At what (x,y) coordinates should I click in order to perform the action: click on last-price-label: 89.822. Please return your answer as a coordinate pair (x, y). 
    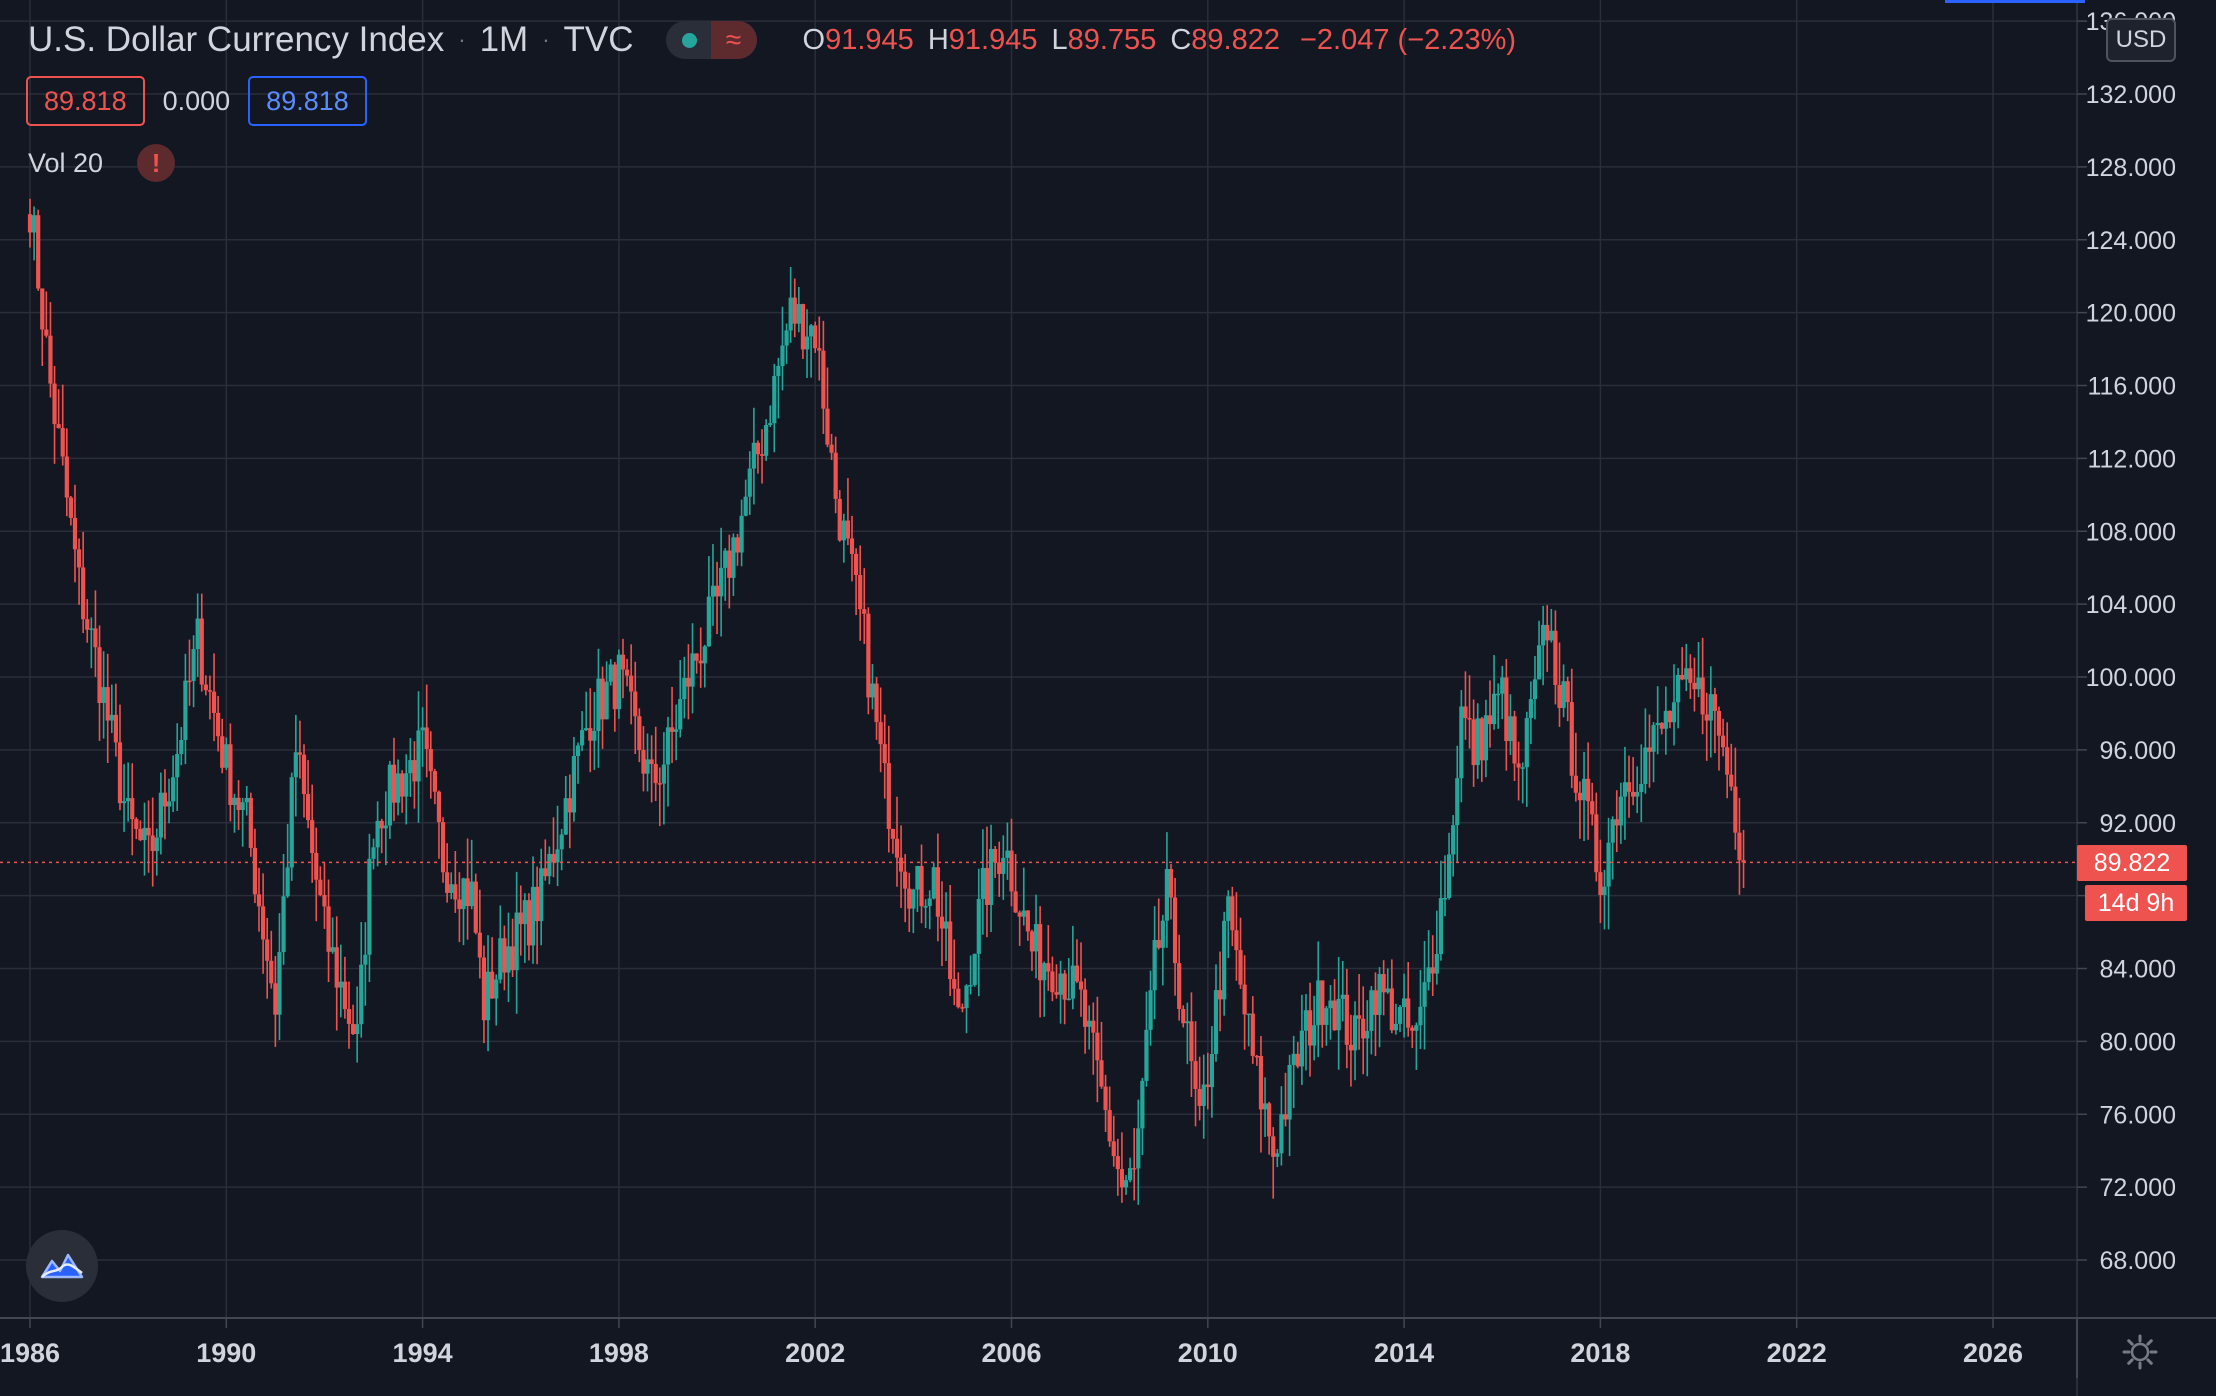
    Looking at the image, I should click on (2132, 863).